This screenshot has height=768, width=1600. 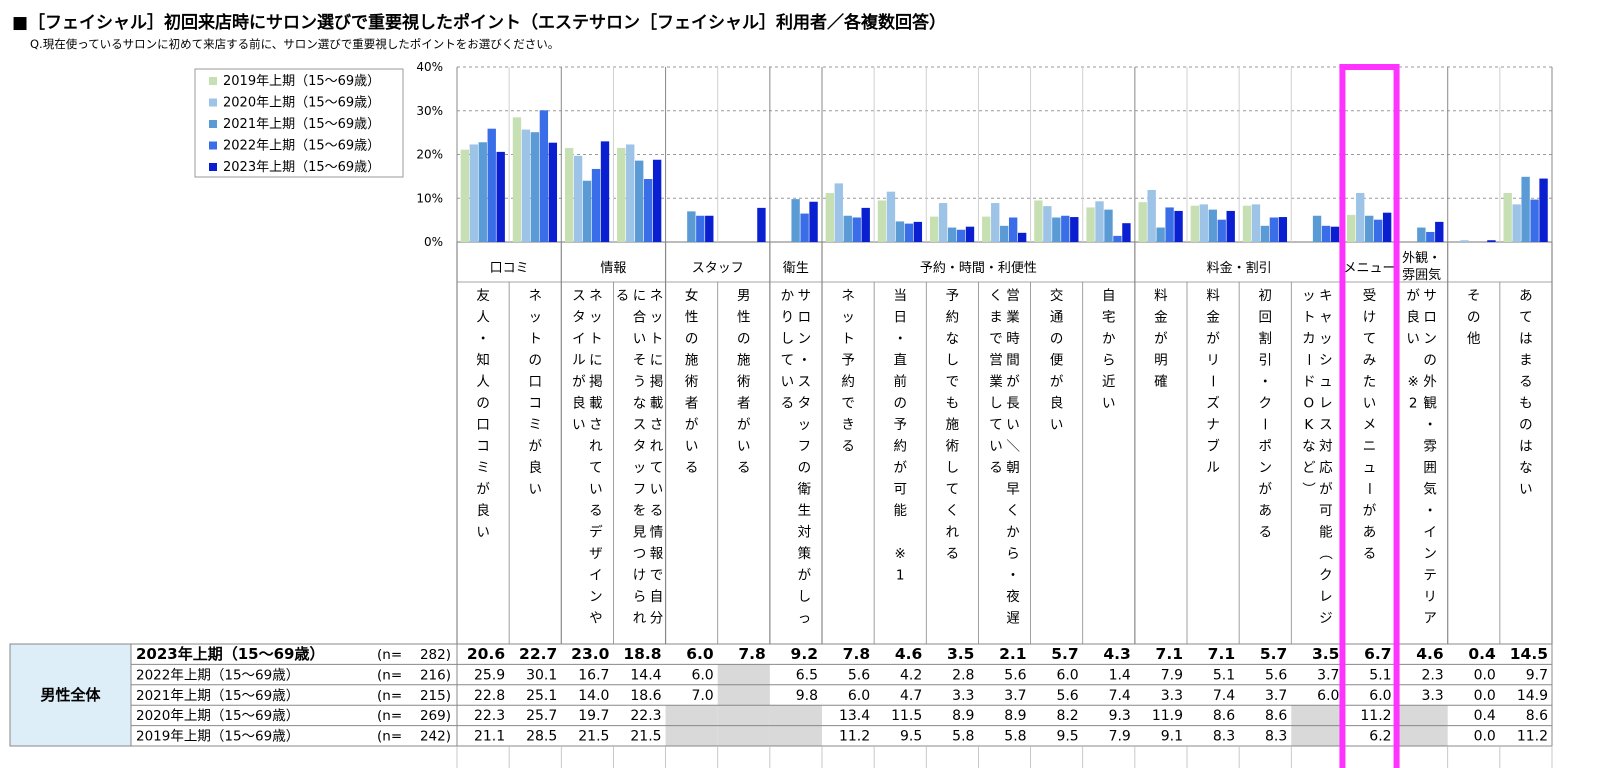 I want to click on table-value: 7.1, so click(x=1221, y=654).